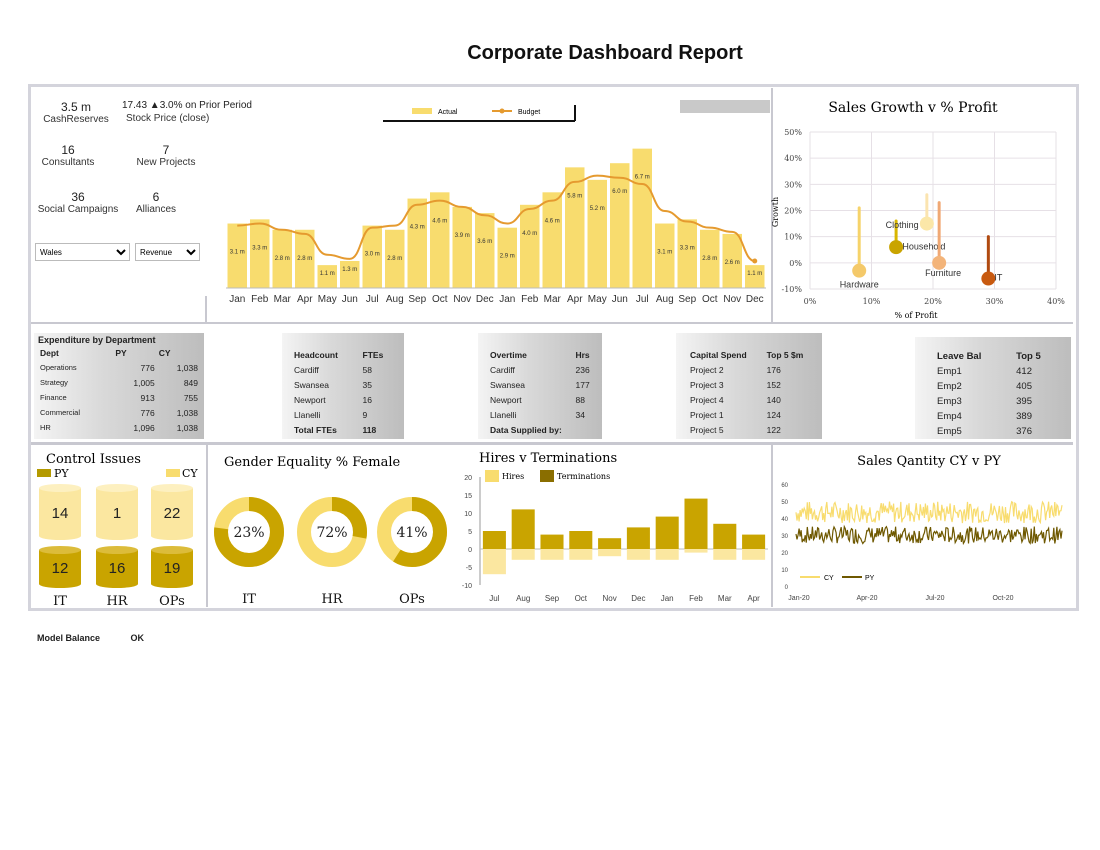 This screenshot has width=1100, height=850. Describe the element at coordinates (1024, 401) in the screenshot. I see `table-cell: 395` at that location.